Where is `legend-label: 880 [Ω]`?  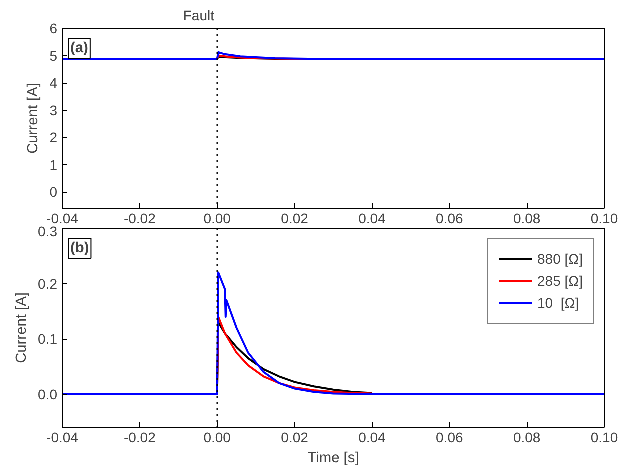
legend-label: 880 [Ω] is located at coordinates (560, 259).